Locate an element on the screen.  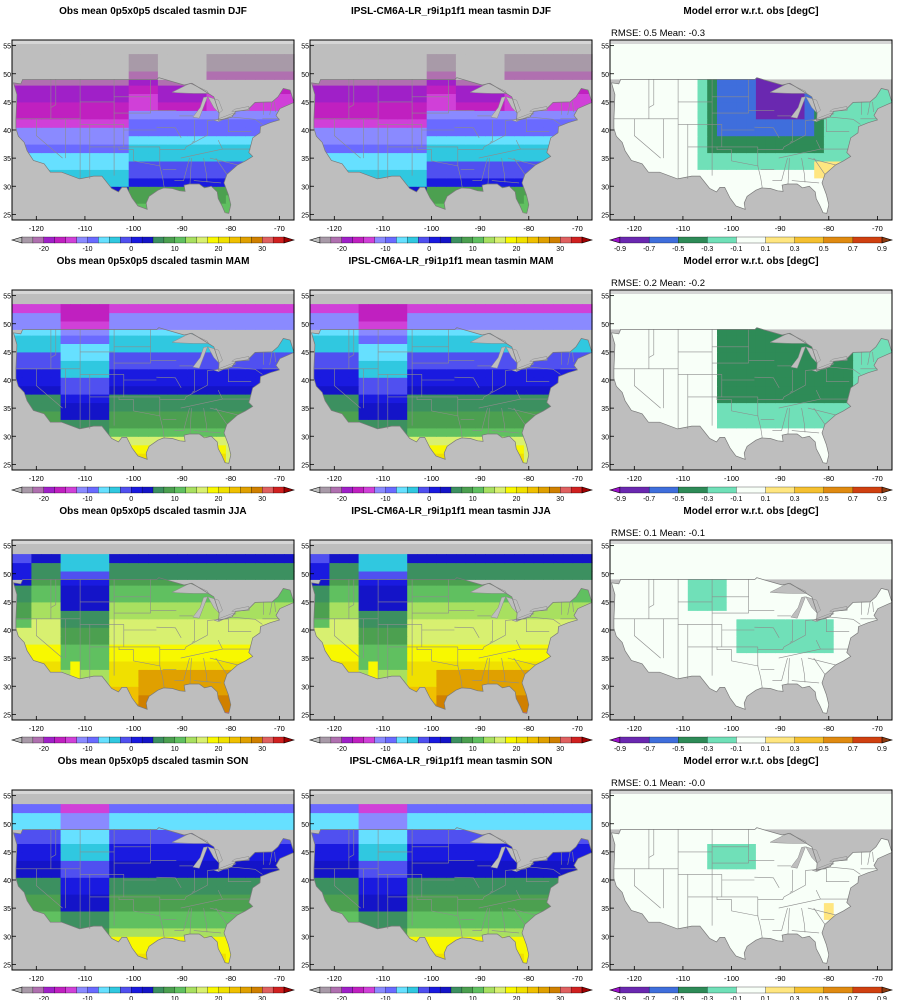
colorbar-tick-label: 30 is located at coordinates (262, 499).